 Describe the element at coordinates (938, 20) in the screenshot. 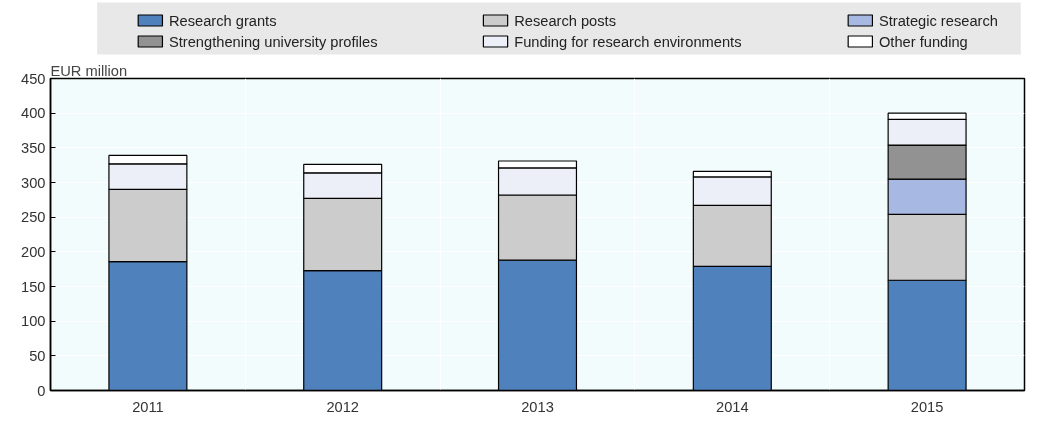

I see `legend-label: Strategic research` at that location.